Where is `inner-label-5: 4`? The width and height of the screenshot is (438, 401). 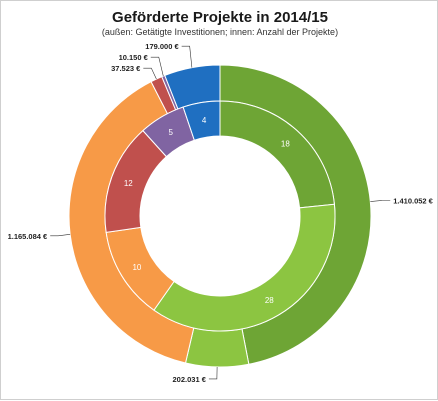
inner-label-5: 4 is located at coordinates (204, 120).